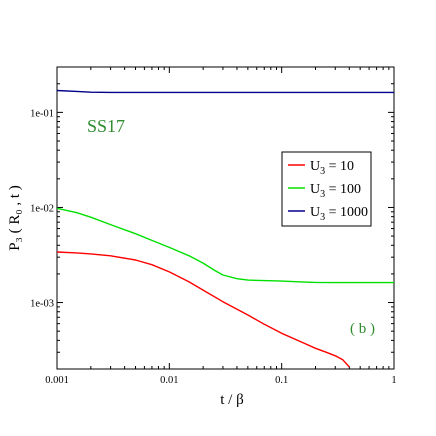 This screenshot has height=436, width=436. What do you see at coordinates (42, 208) in the screenshot?
I see `y-tick-label: 1e-02` at bounding box center [42, 208].